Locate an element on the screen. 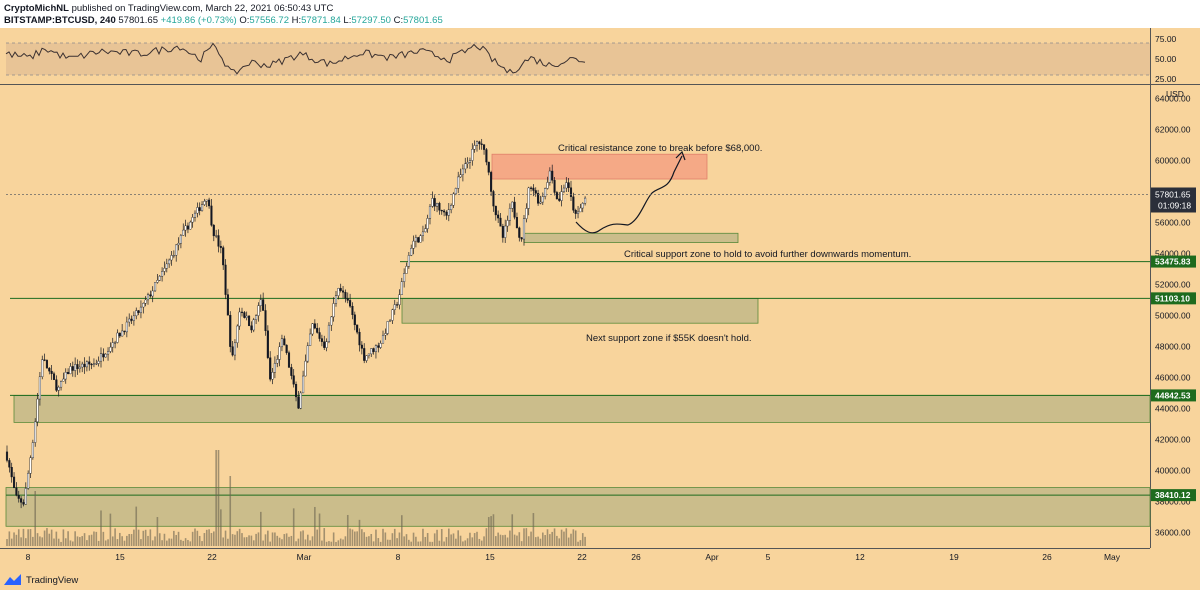 The image size is (1200, 590). symbol-label: BITSTAMP:BTCUSD, 240 is located at coordinates (60, 20).